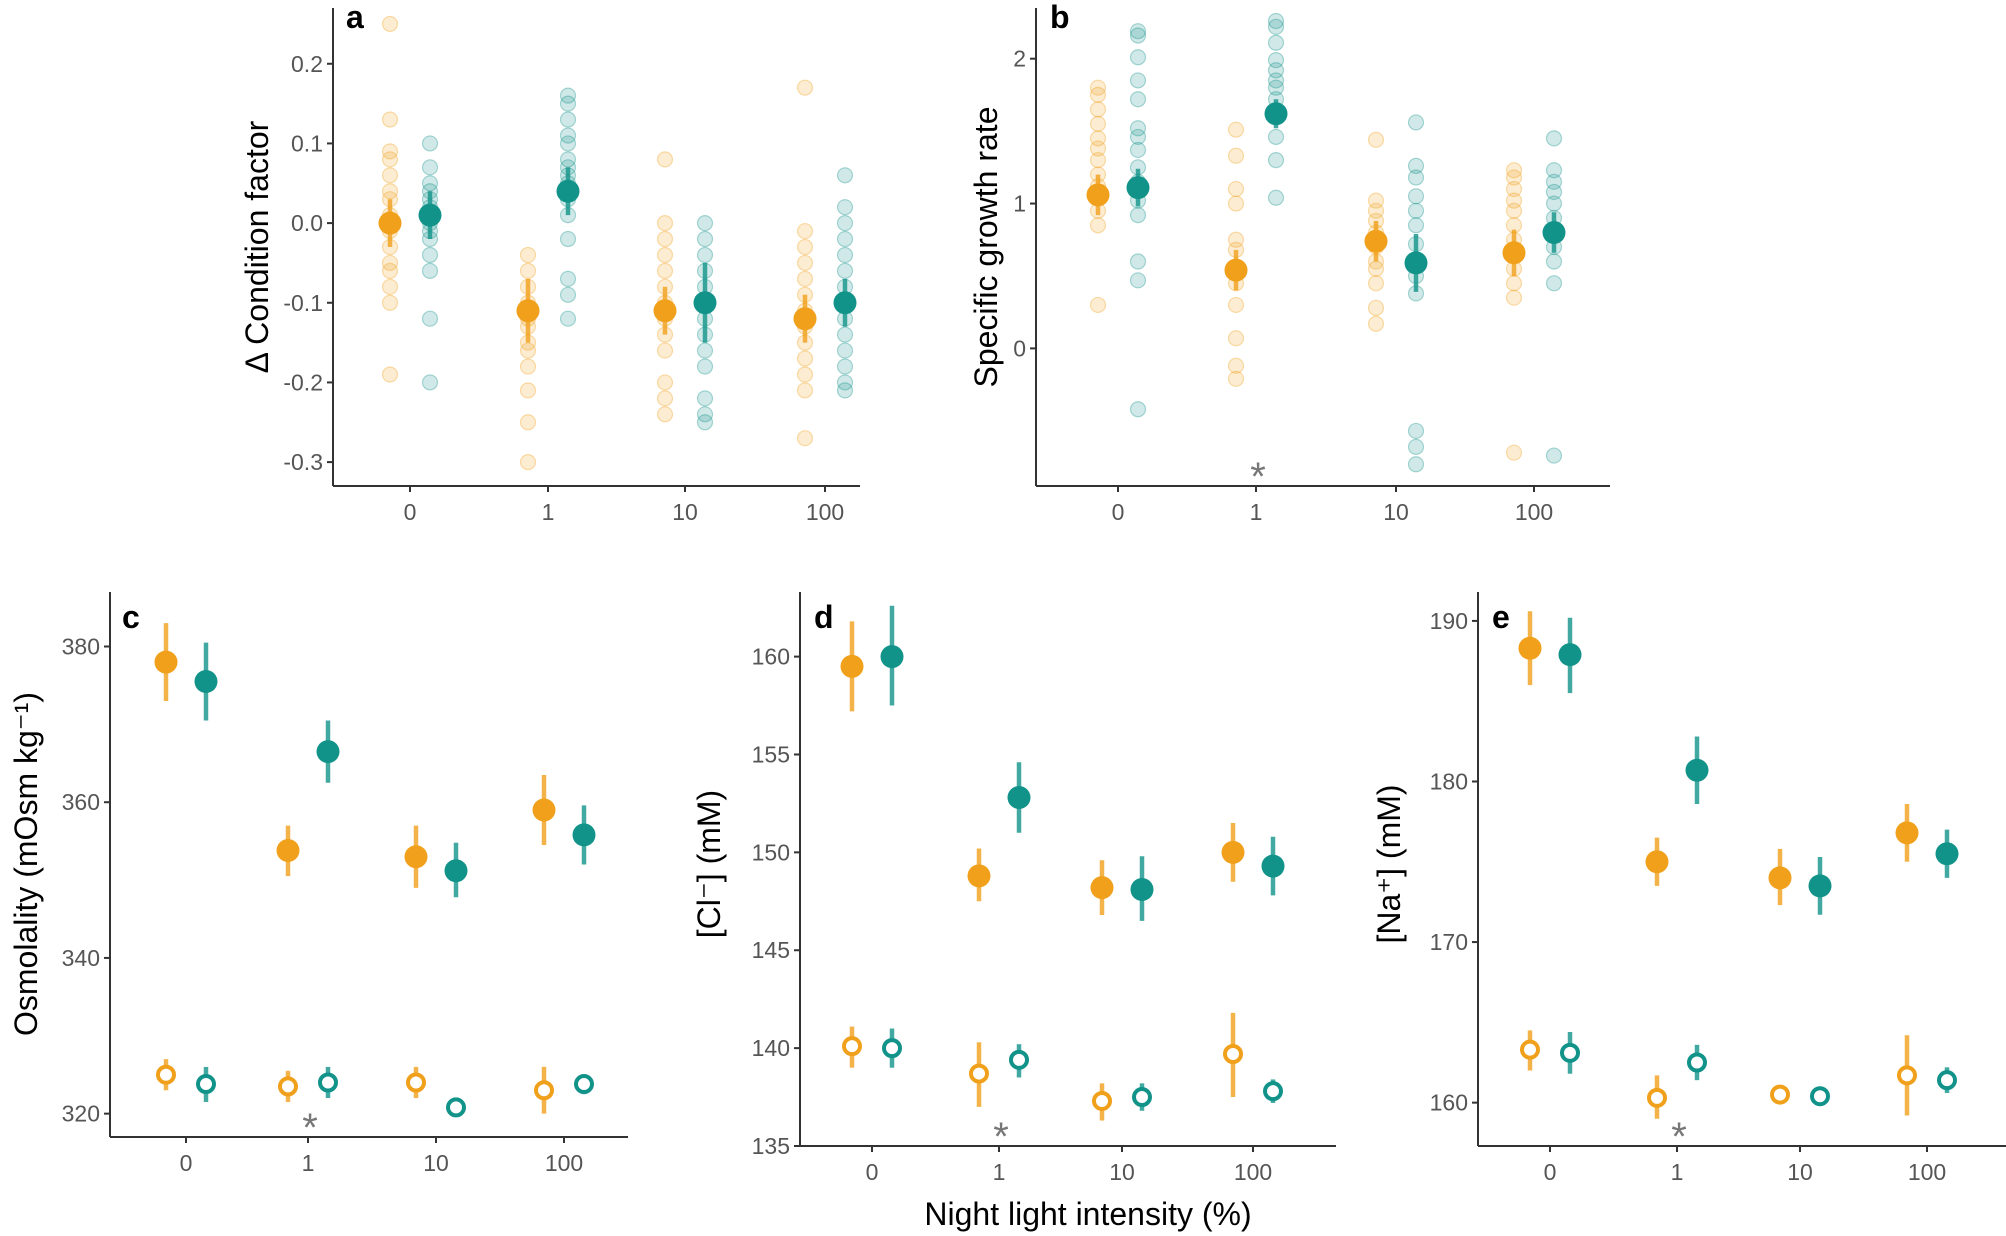  Describe the element at coordinates (303, 382) in the screenshot. I see `y-tick-label: -0.2` at that location.